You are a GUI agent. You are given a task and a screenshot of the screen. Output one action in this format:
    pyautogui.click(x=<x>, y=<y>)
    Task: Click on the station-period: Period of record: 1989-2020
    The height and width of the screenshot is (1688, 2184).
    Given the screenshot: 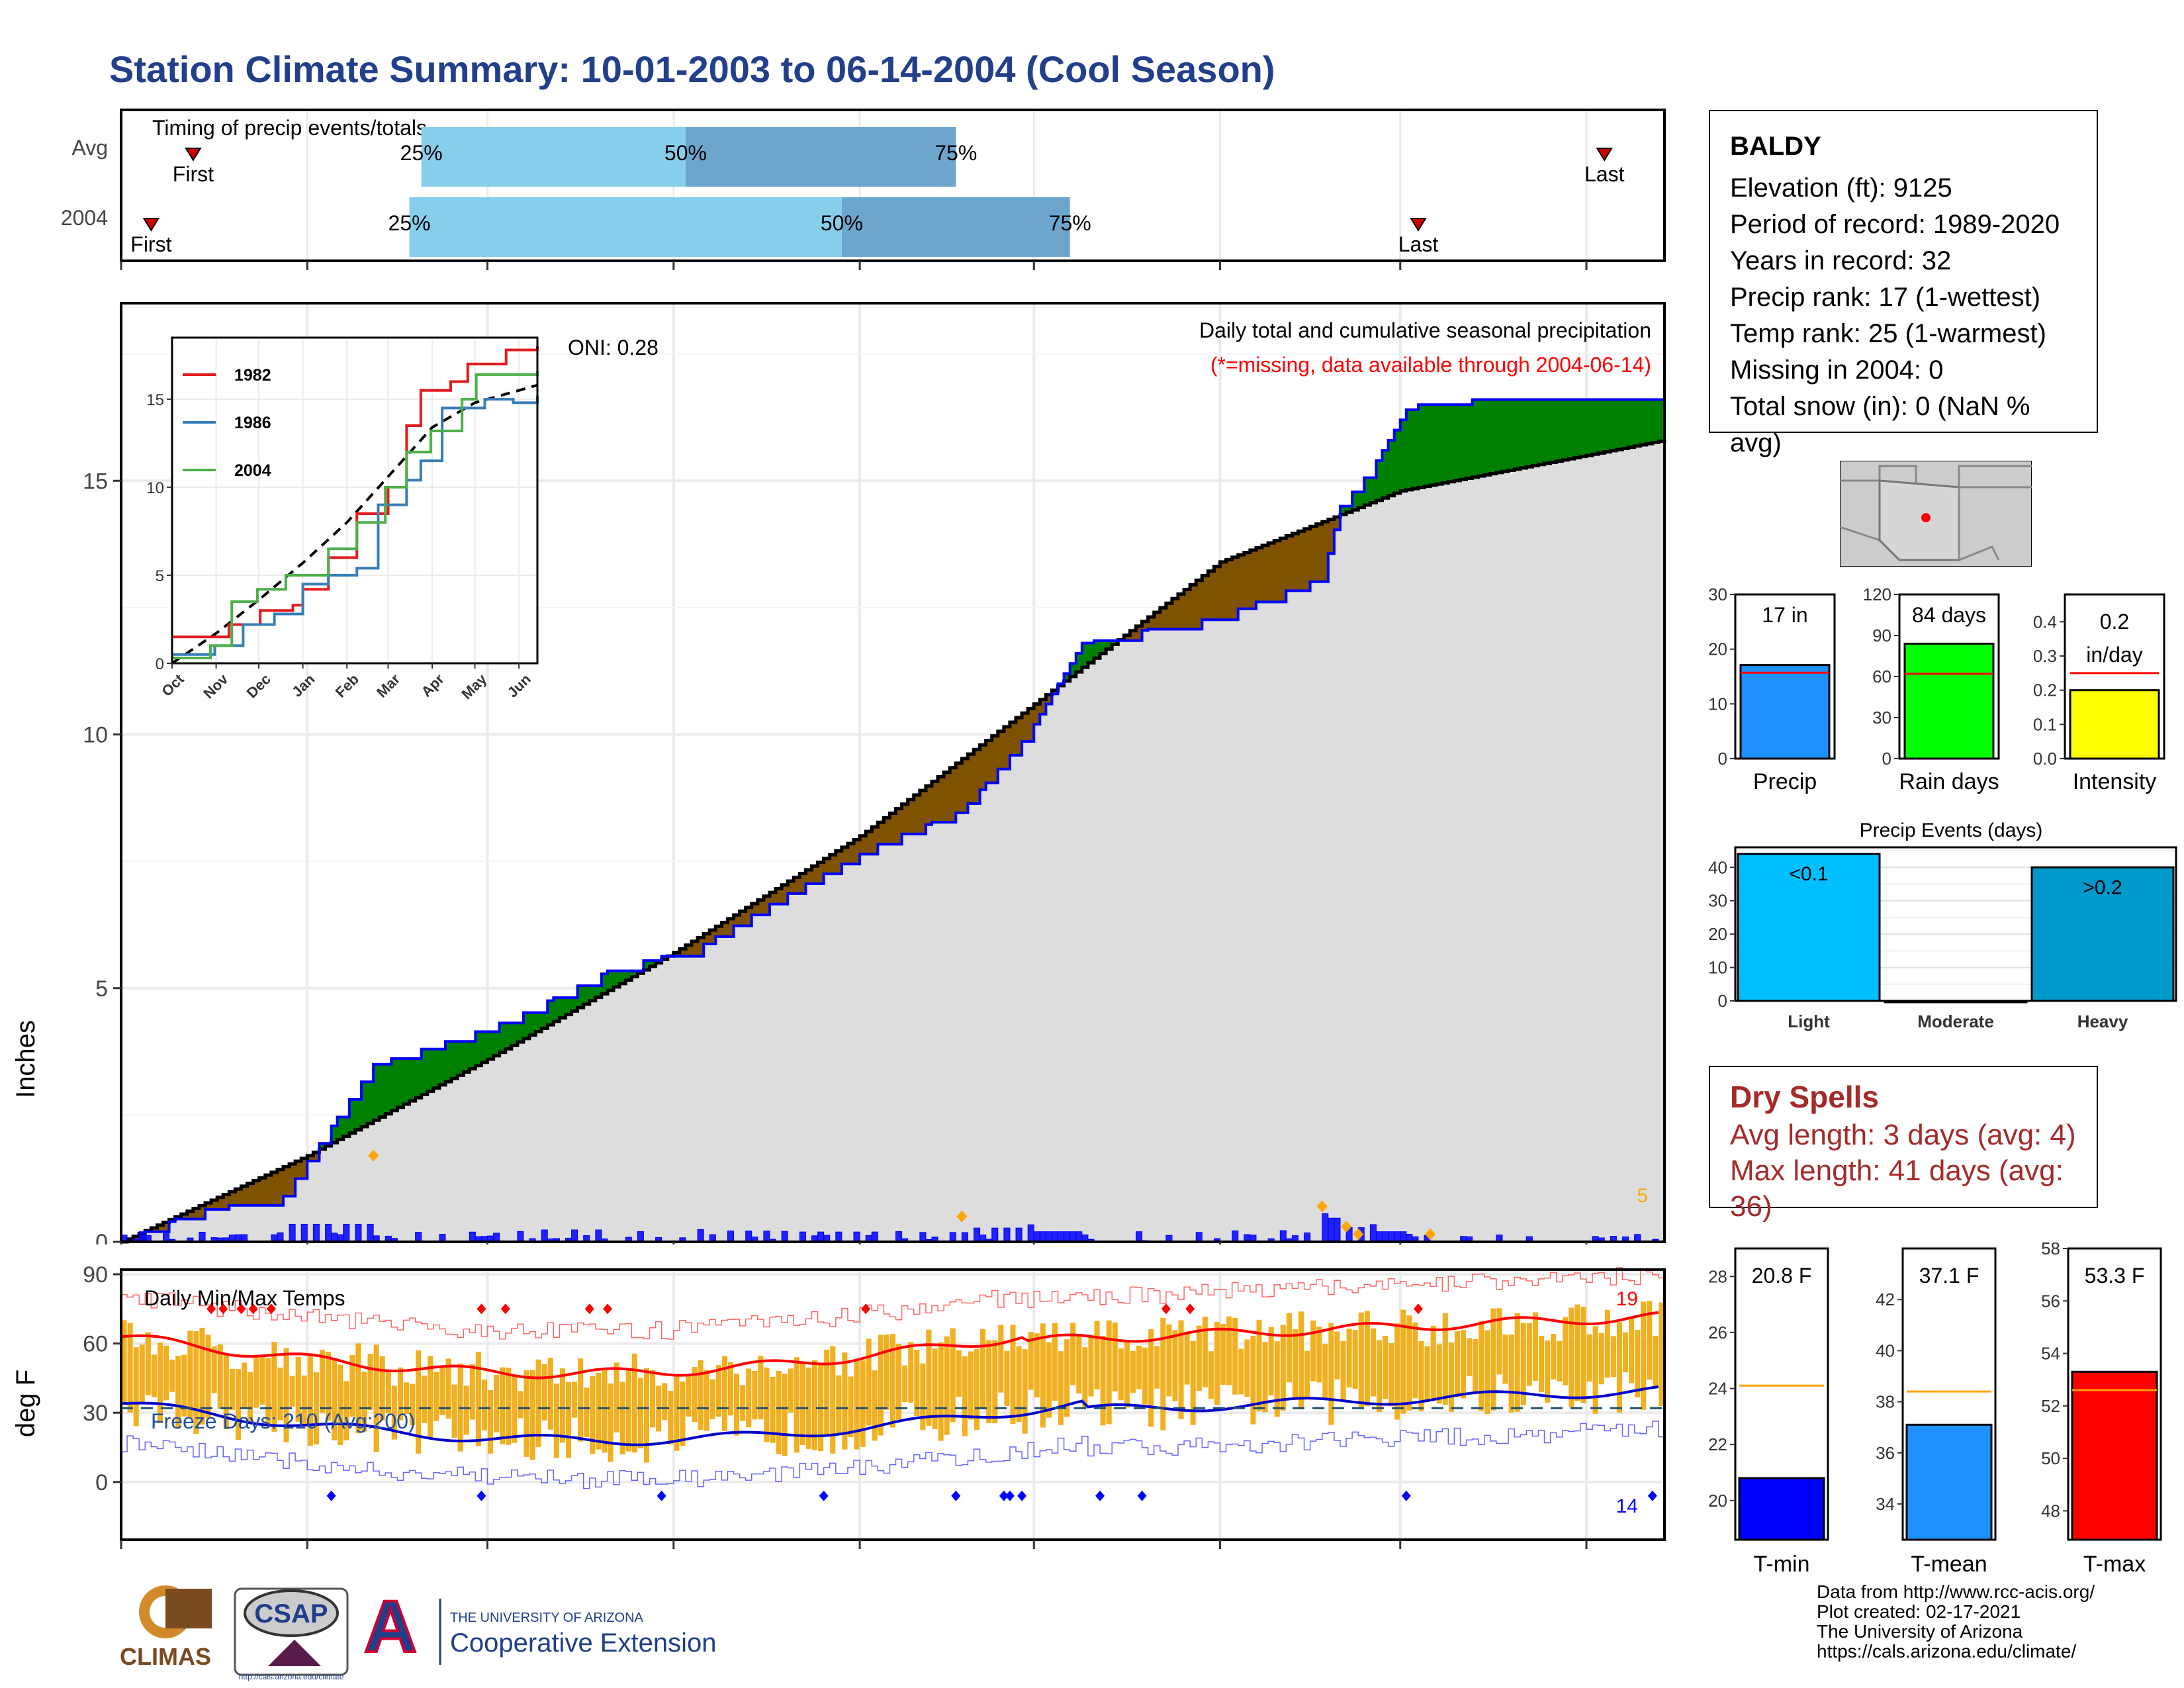 What is the action you would take?
    pyautogui.click(x=1895, y=224)
    